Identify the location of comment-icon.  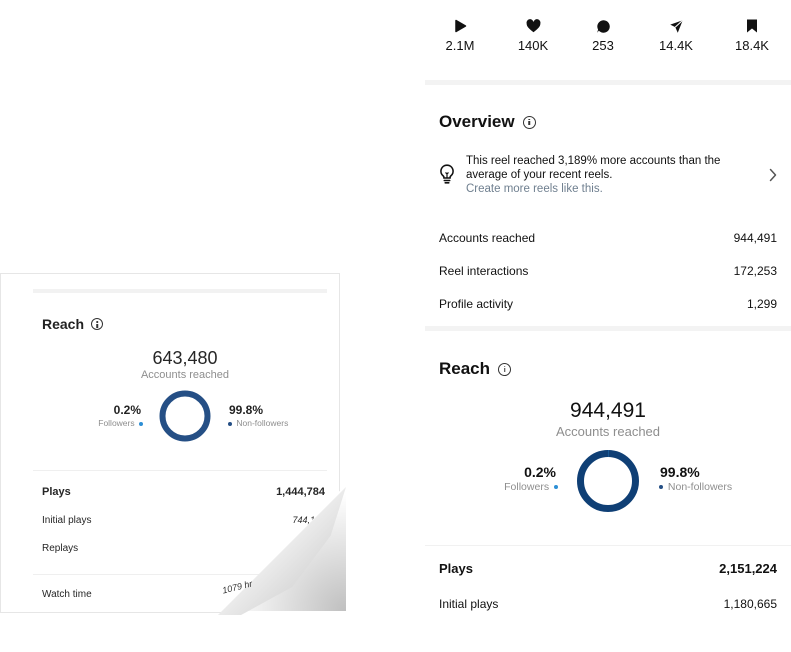
(603, 26).